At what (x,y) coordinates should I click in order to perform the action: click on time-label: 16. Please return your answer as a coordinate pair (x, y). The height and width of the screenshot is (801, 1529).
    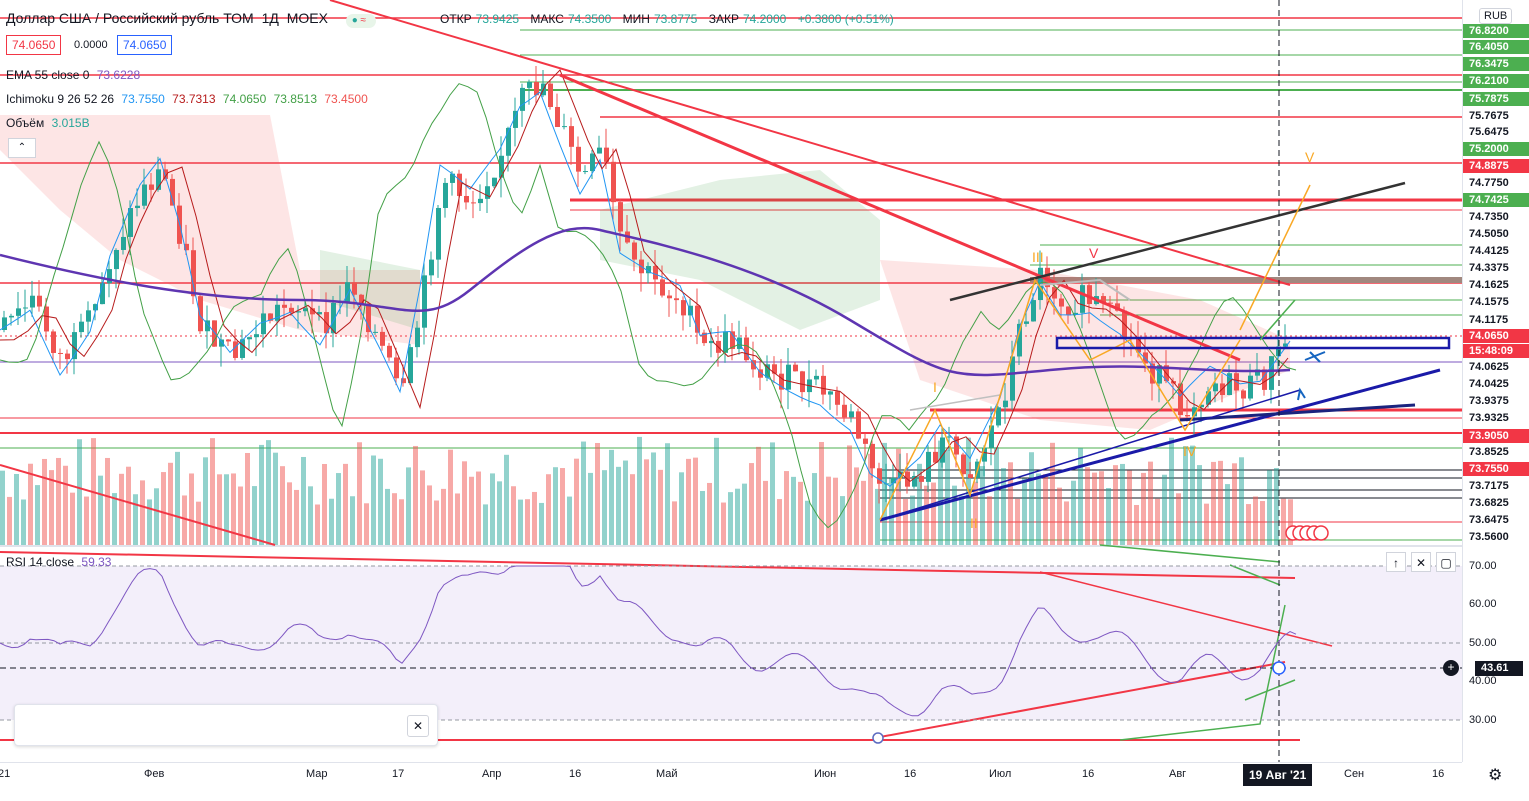
    Looking at the image, I should click on (910, 774).